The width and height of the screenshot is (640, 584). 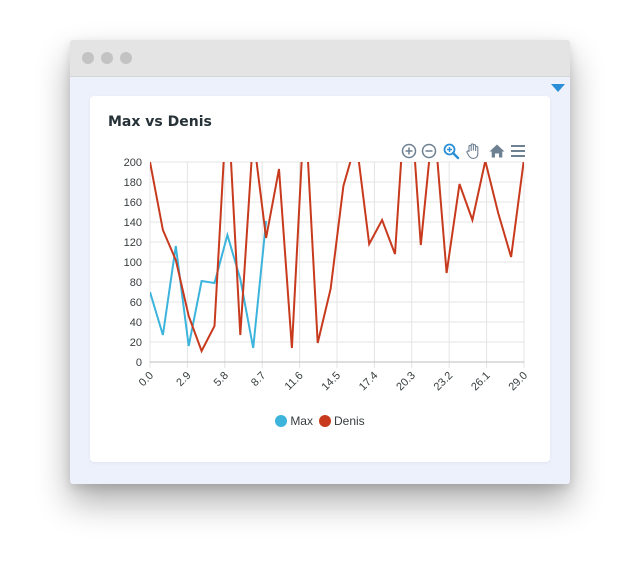 I want to click on x-tick-label: 23.2, so click(x=444, y=382).